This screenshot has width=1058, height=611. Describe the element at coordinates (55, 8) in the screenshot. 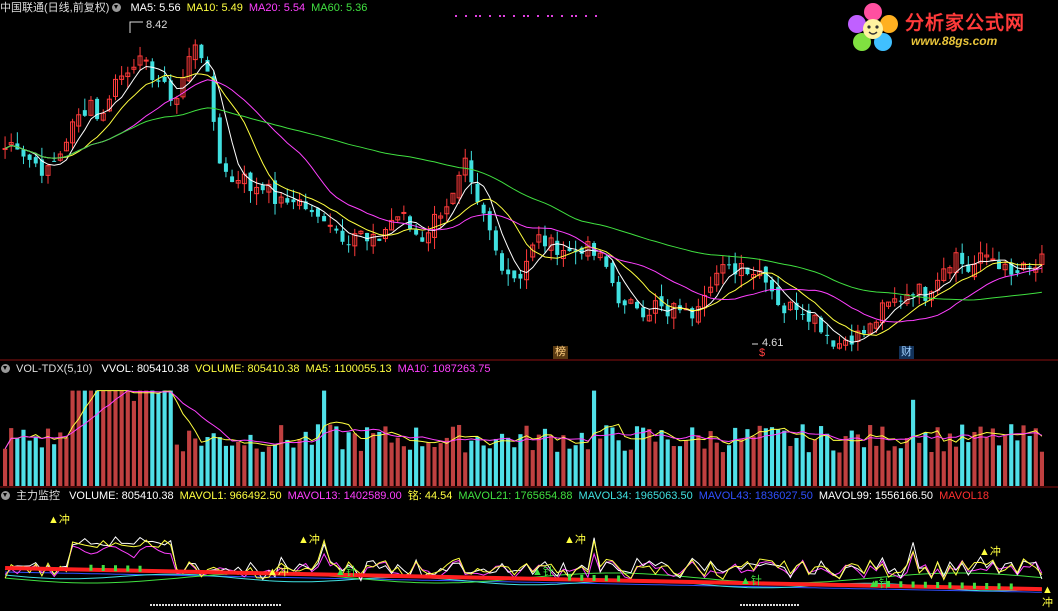

I see `stock-title: 中国联通(日线,前复权)` at that location.